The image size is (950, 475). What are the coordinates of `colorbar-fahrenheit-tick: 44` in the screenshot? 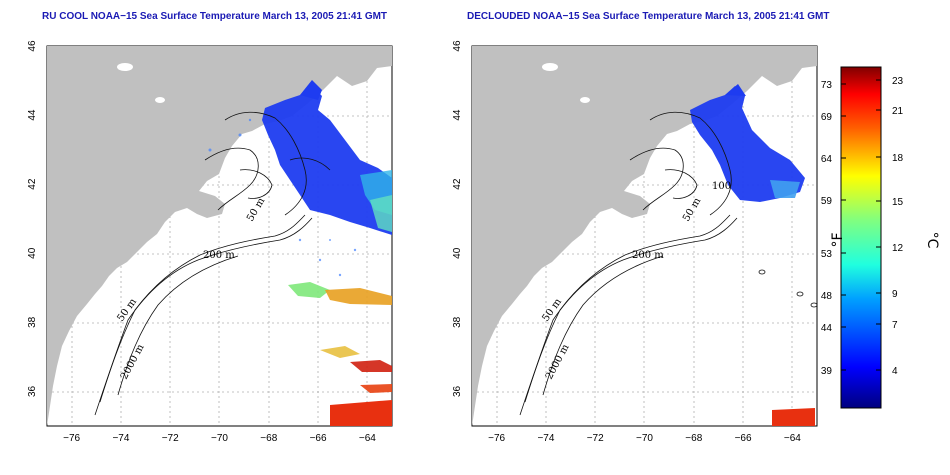 It's located at (827, 328).